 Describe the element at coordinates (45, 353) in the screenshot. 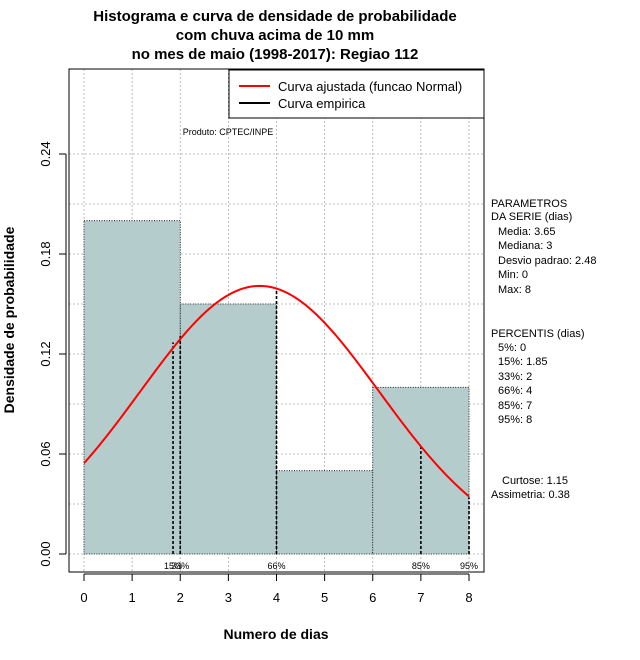

I see `y-tick-label: 0.12` at that location.